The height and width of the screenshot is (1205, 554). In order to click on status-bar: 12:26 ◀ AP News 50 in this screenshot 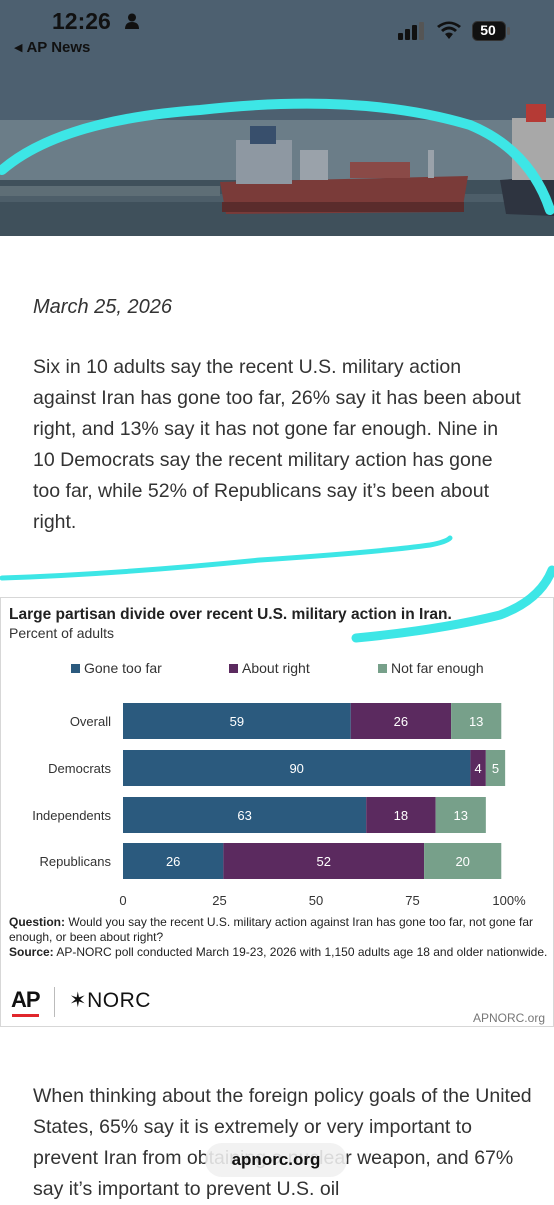, I will do `click(277, 30)`.